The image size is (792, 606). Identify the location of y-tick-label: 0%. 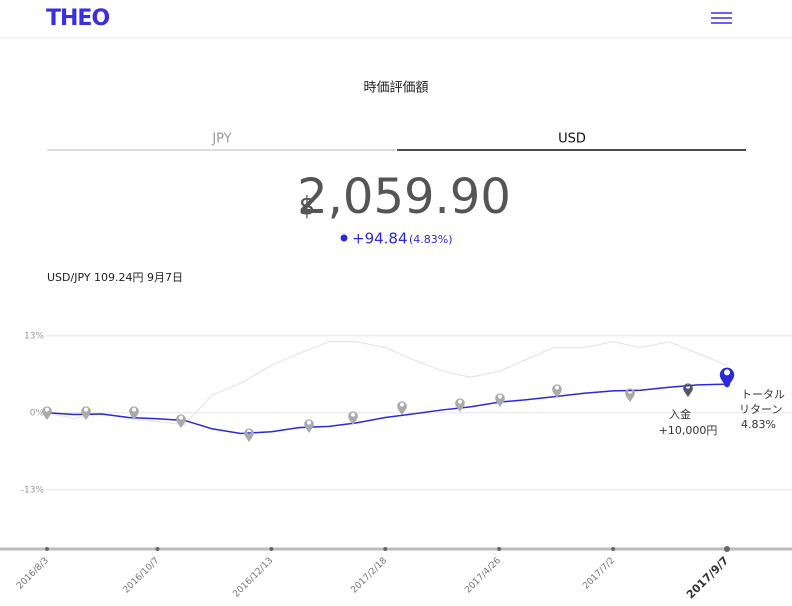
(37, 413).